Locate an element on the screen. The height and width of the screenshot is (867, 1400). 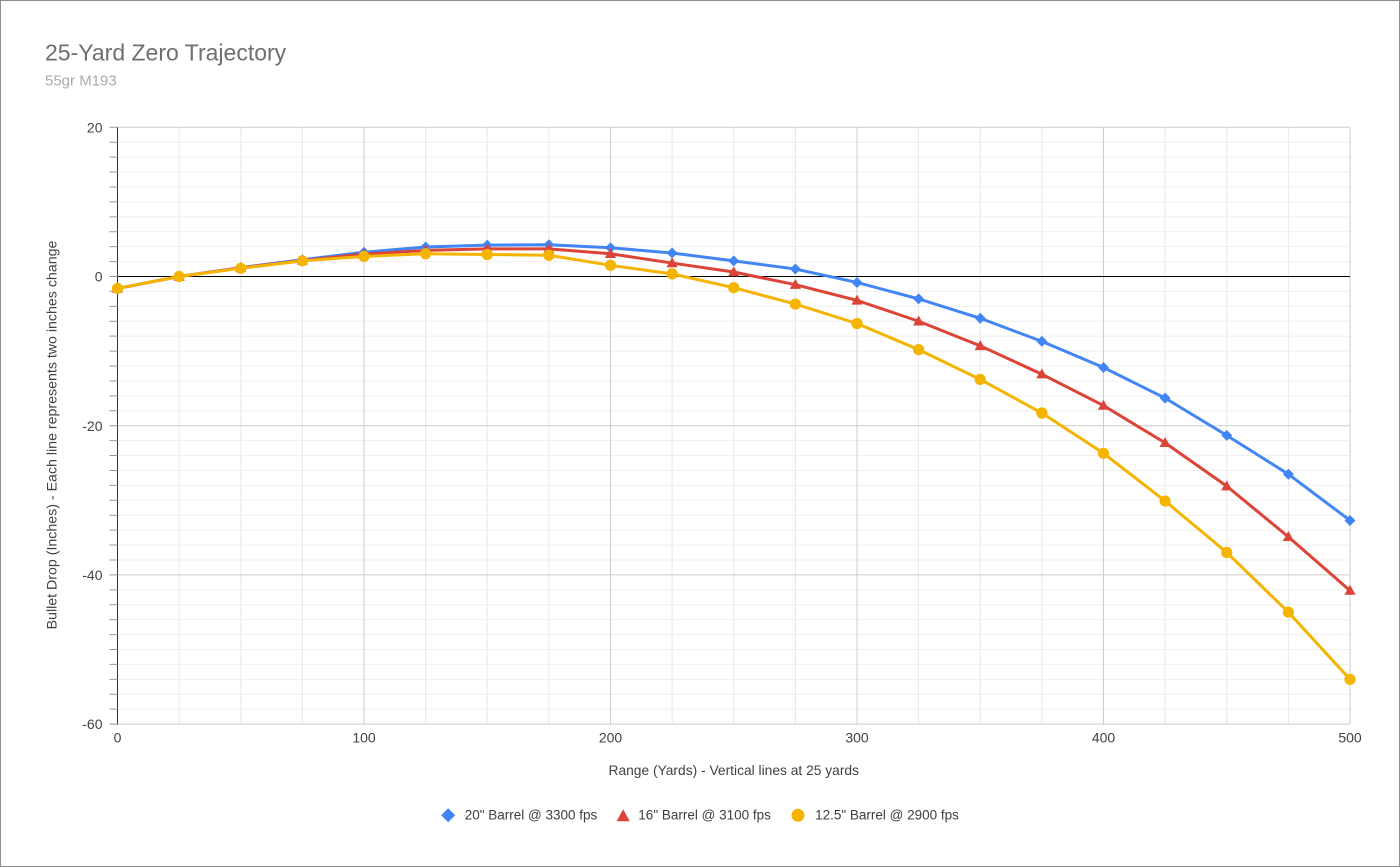
svg-text: 500 is located at coordinates (1350, 738).